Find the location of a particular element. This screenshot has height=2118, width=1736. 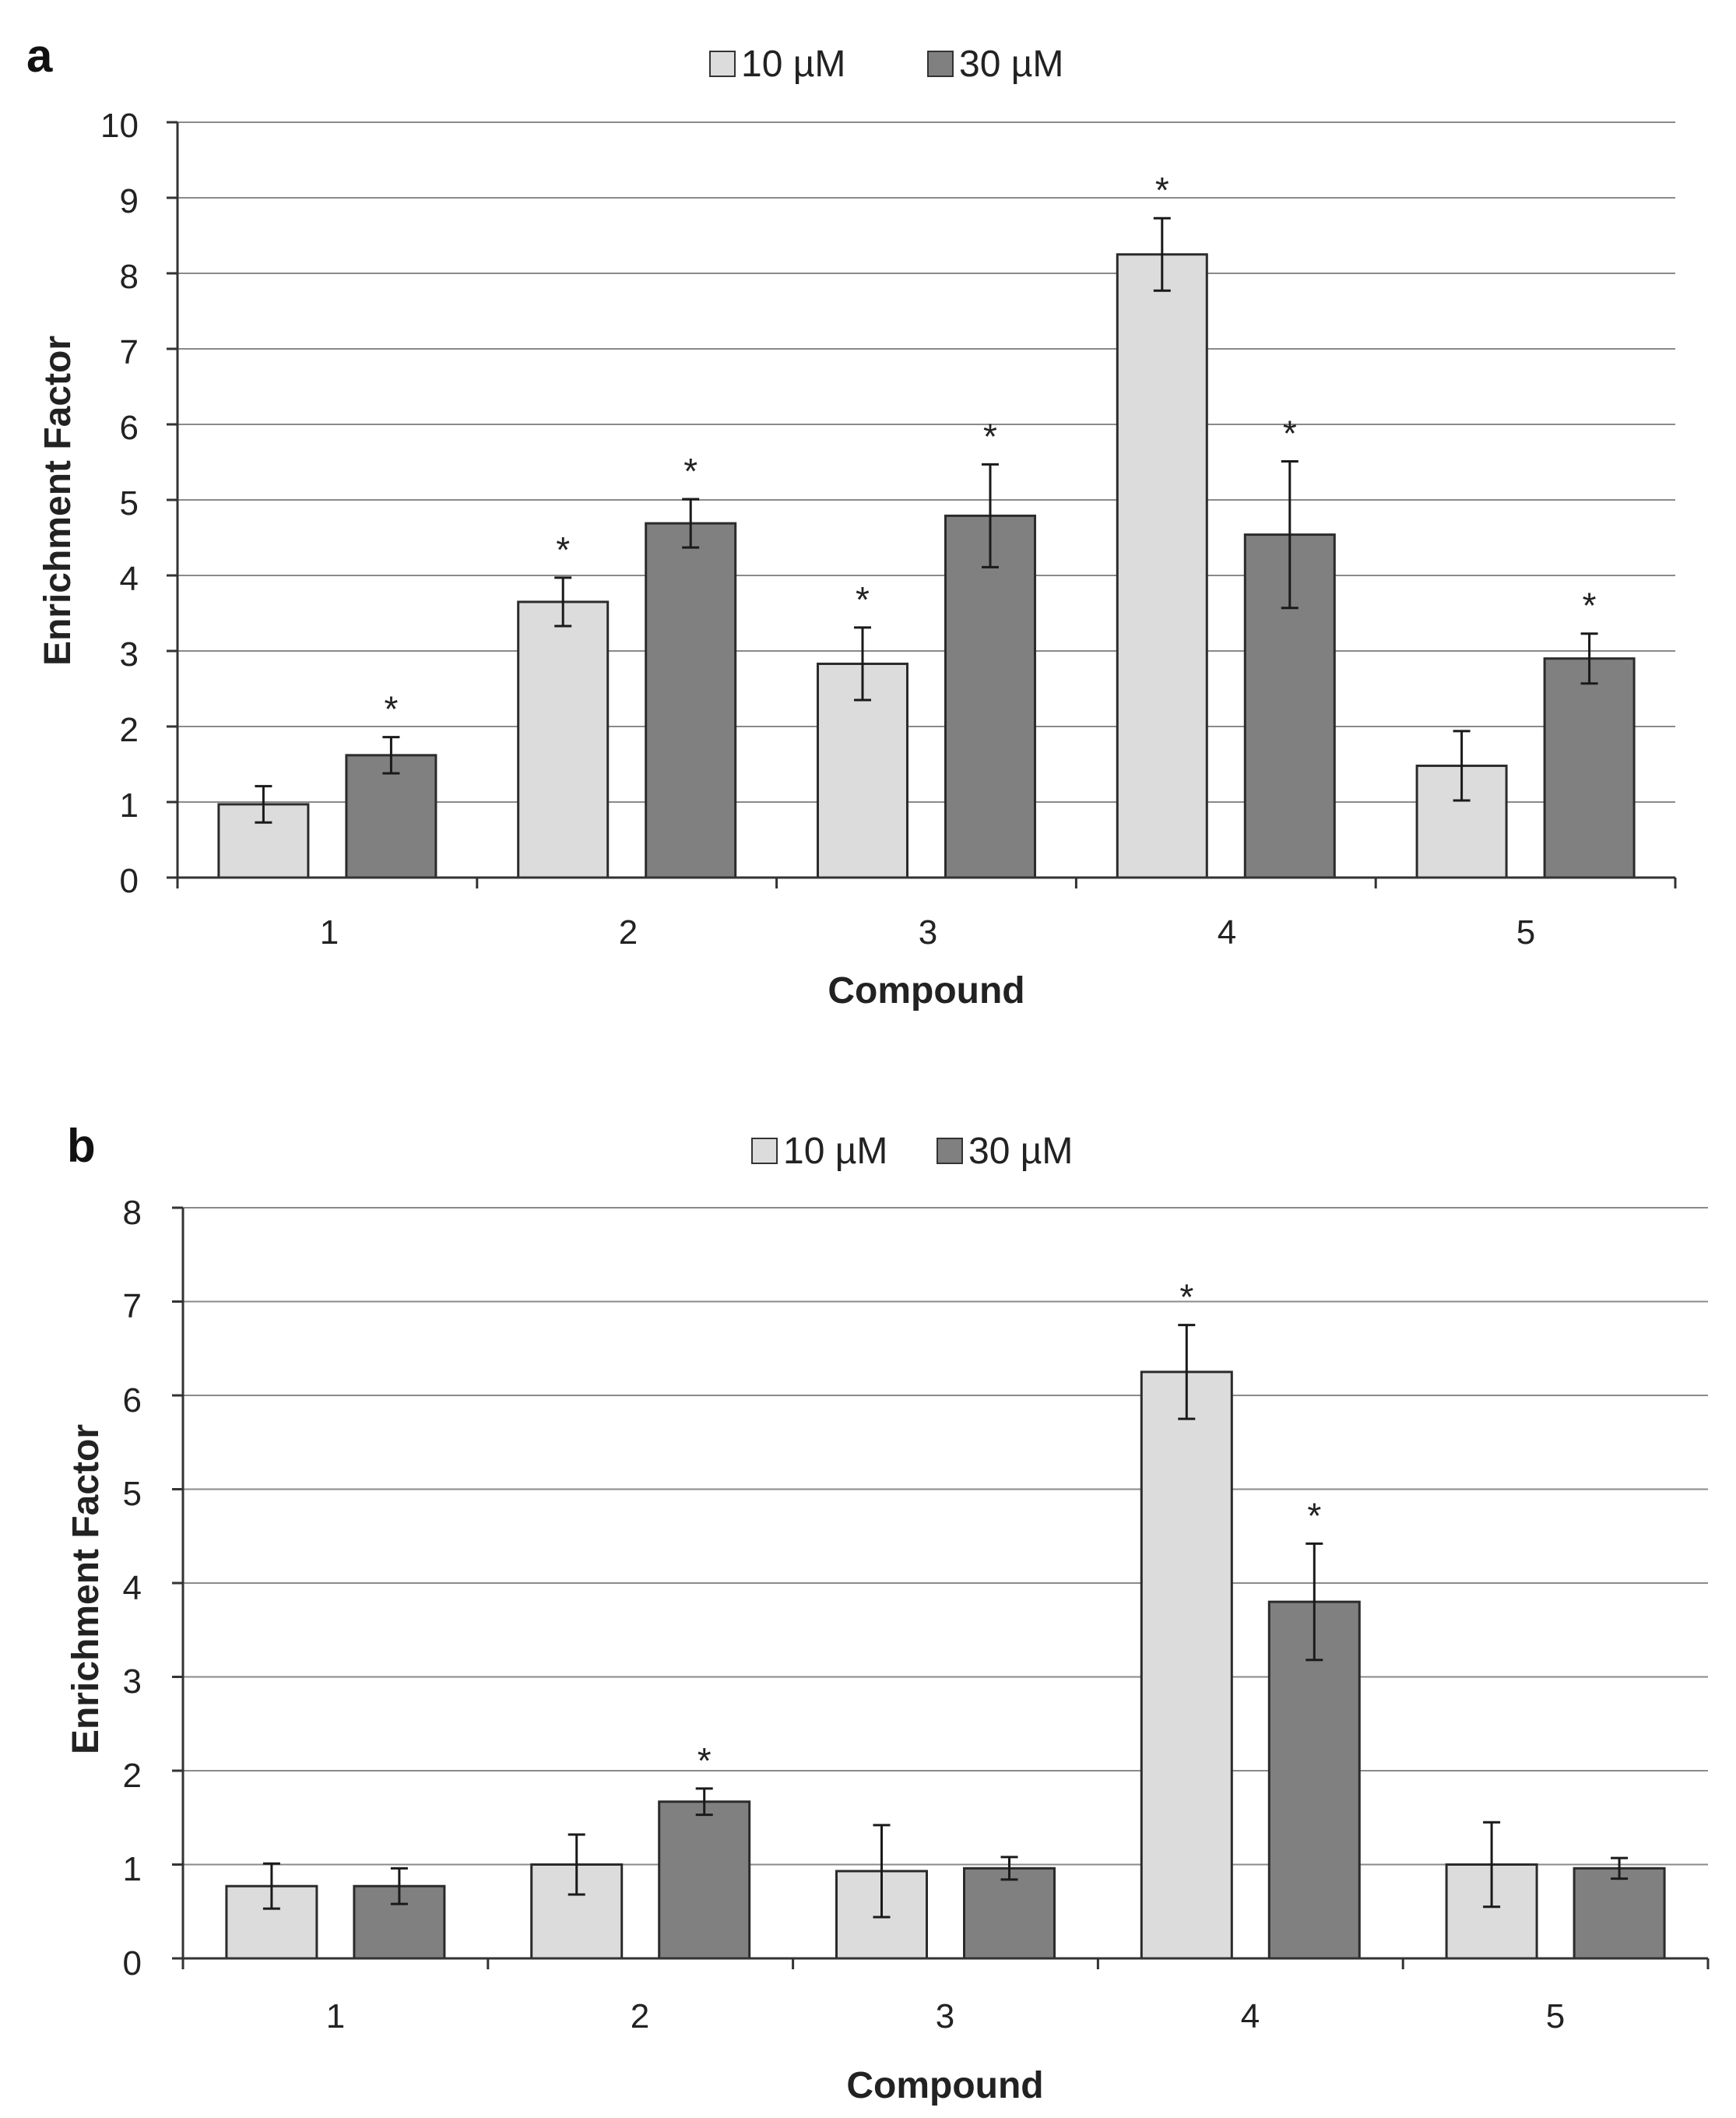

panel-a-category-labels: 1 2 3 4 5 is located at coordinates (927, 932).